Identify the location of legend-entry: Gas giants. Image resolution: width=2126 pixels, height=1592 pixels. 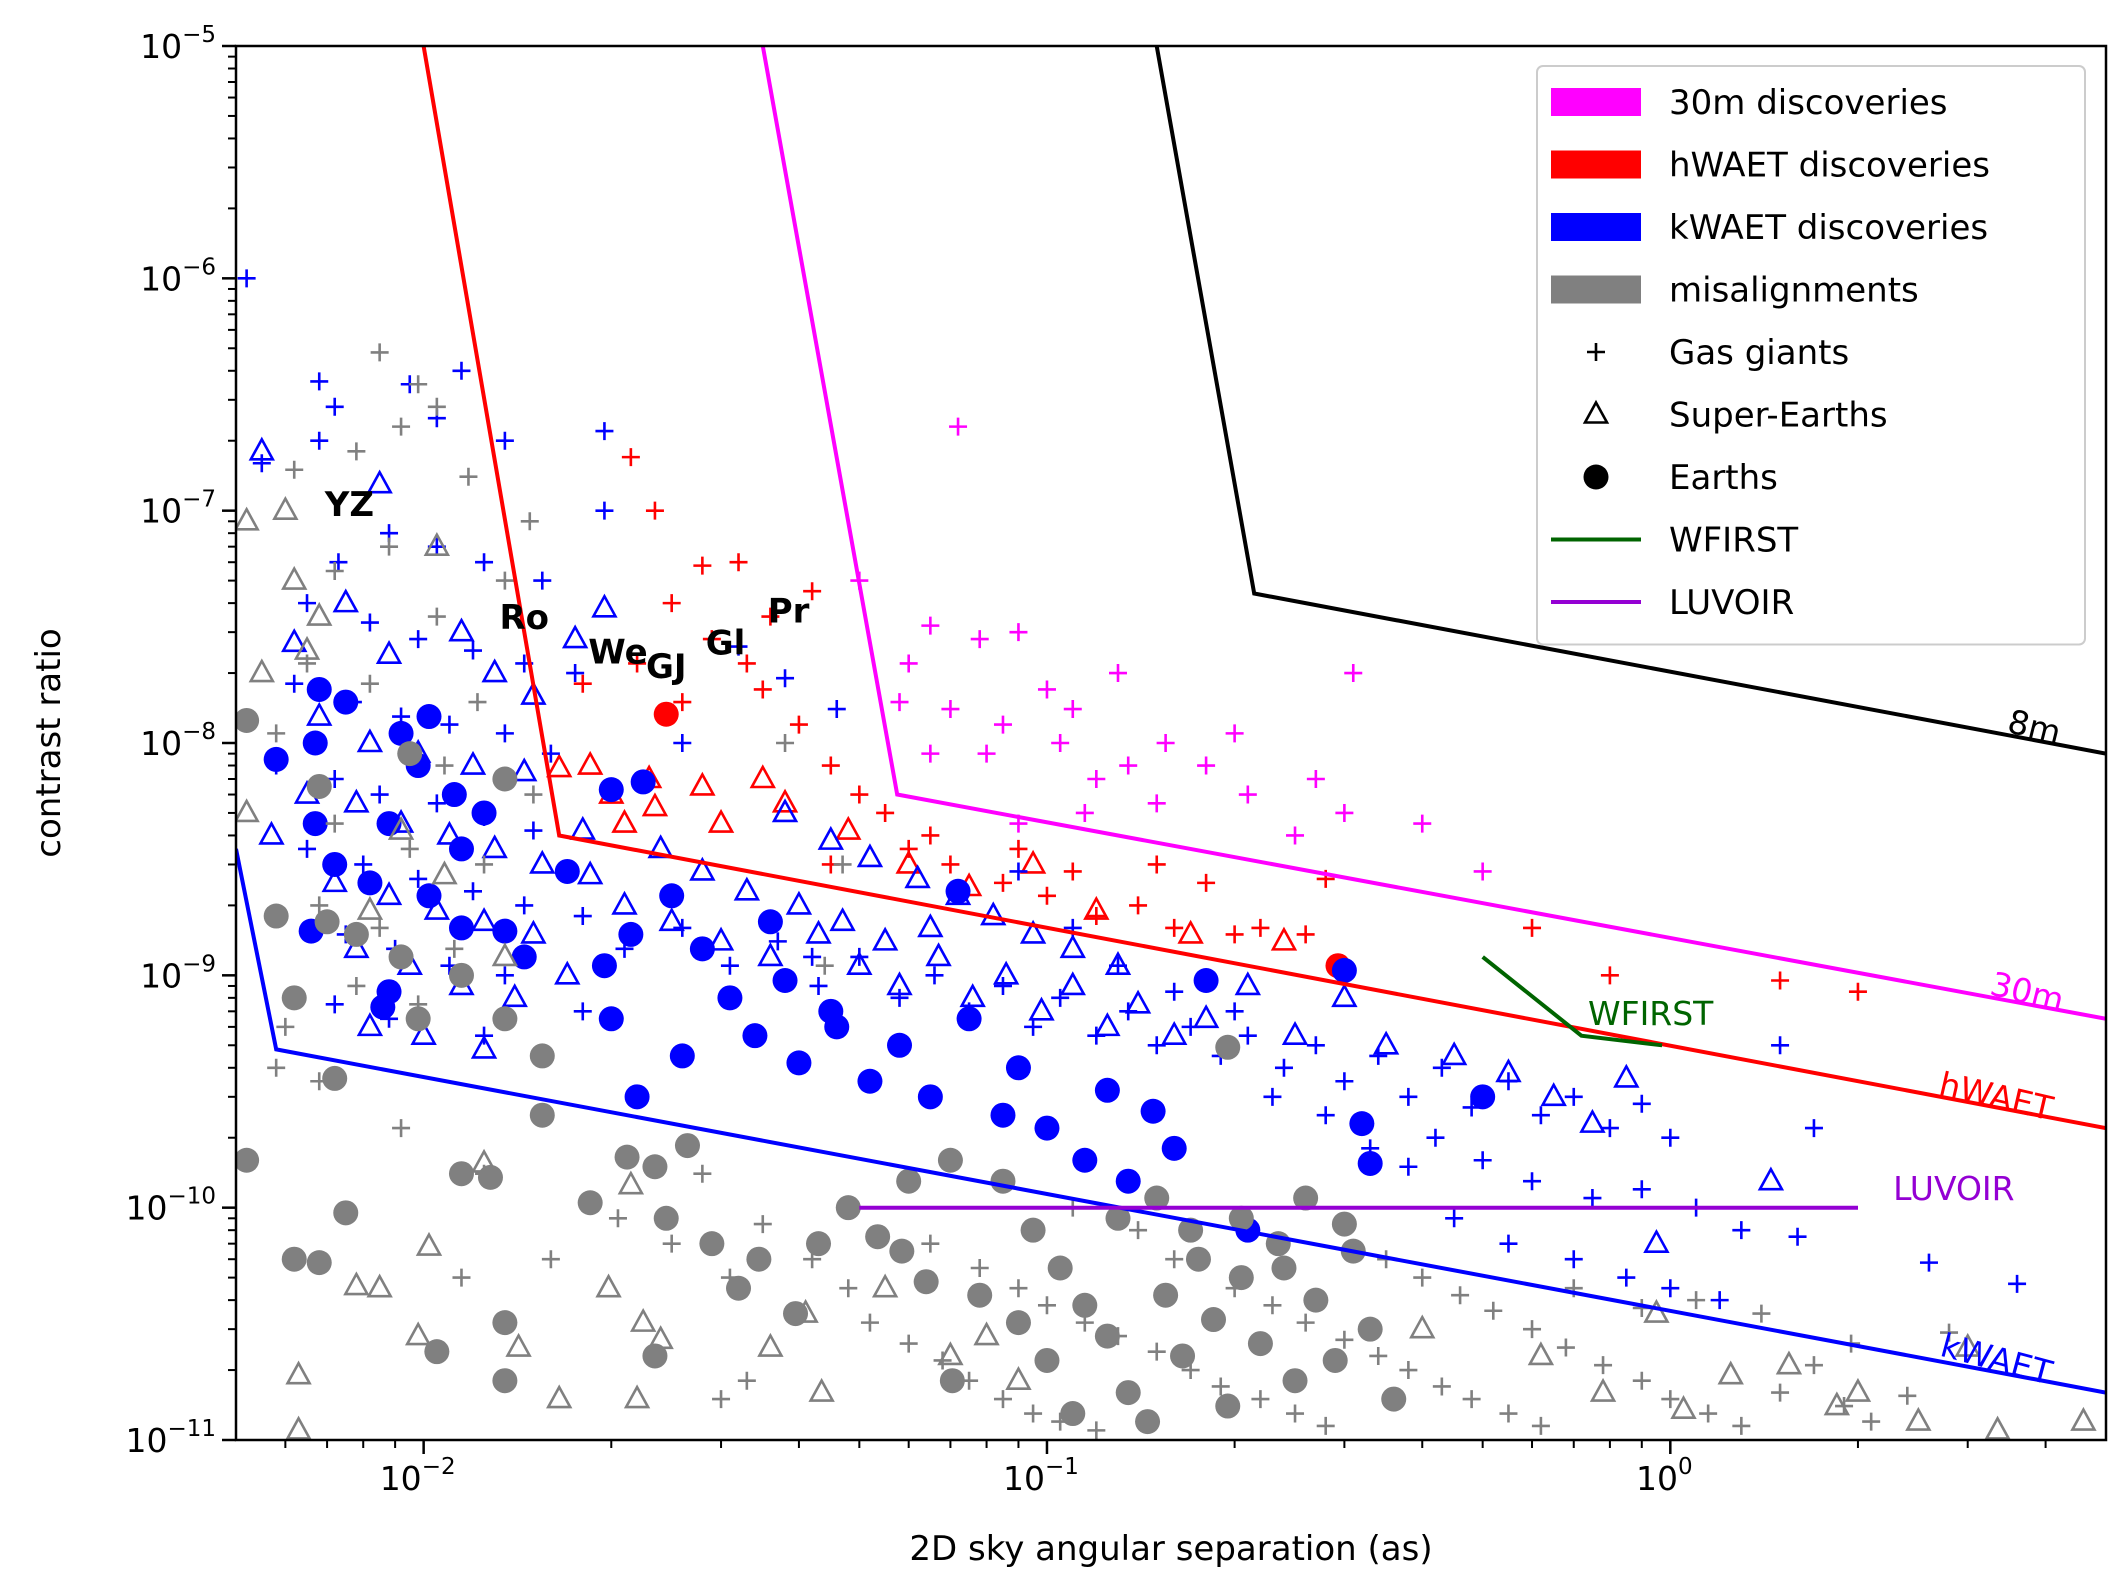
(1718, 353).